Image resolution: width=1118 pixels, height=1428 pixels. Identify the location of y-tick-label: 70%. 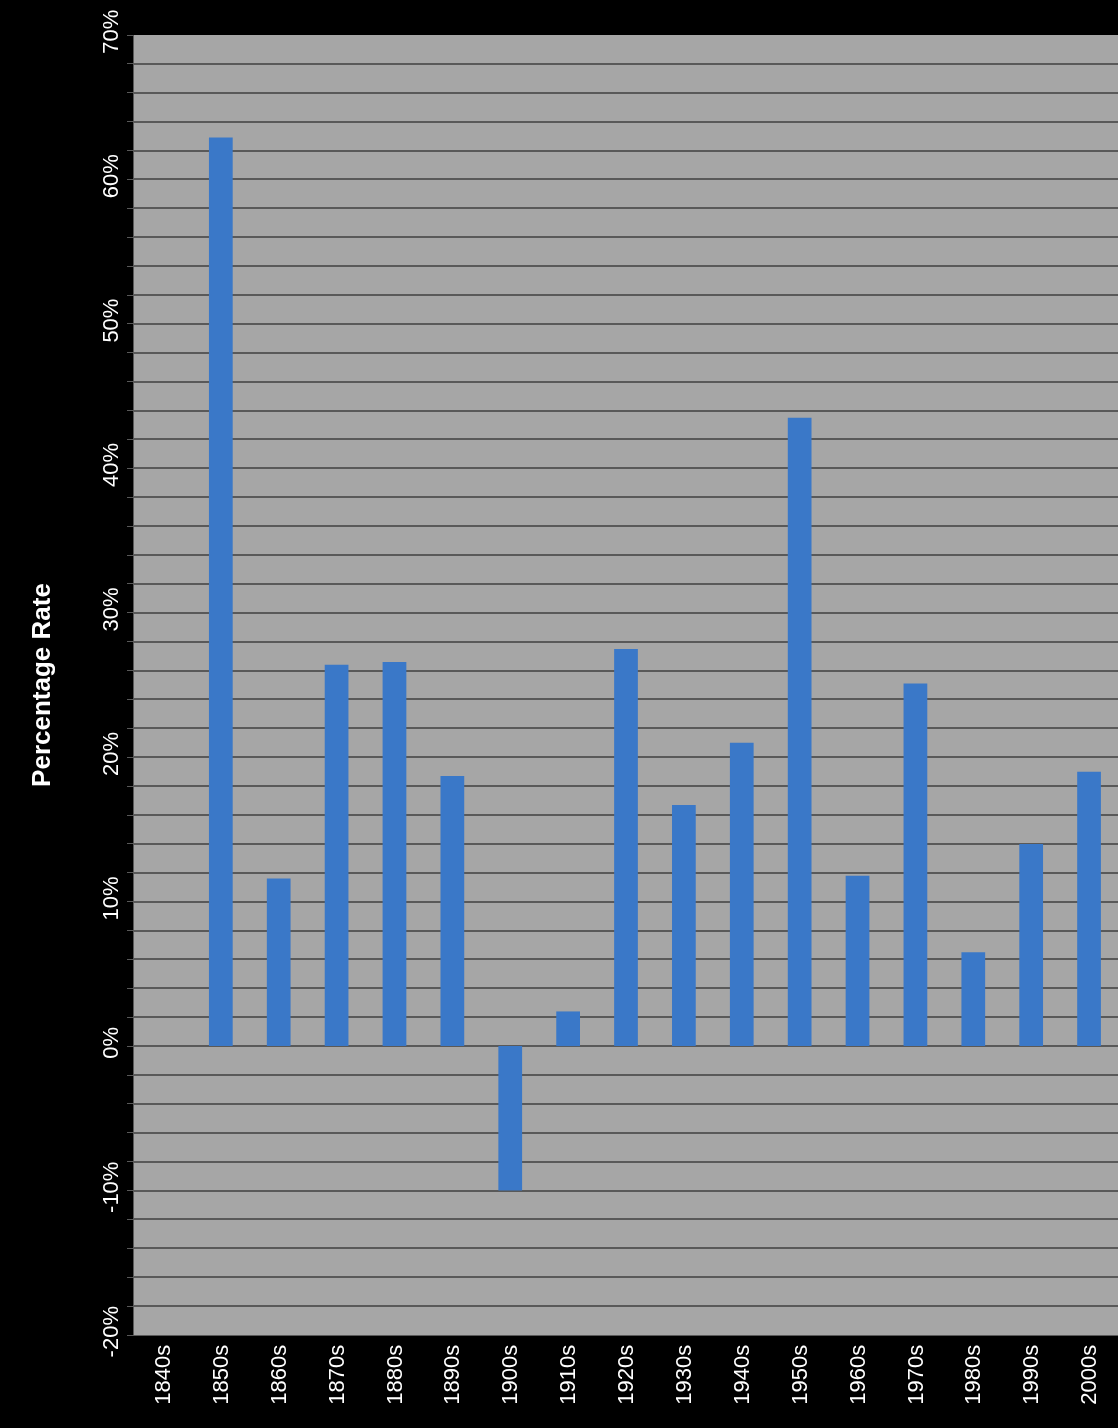
(111, 31).